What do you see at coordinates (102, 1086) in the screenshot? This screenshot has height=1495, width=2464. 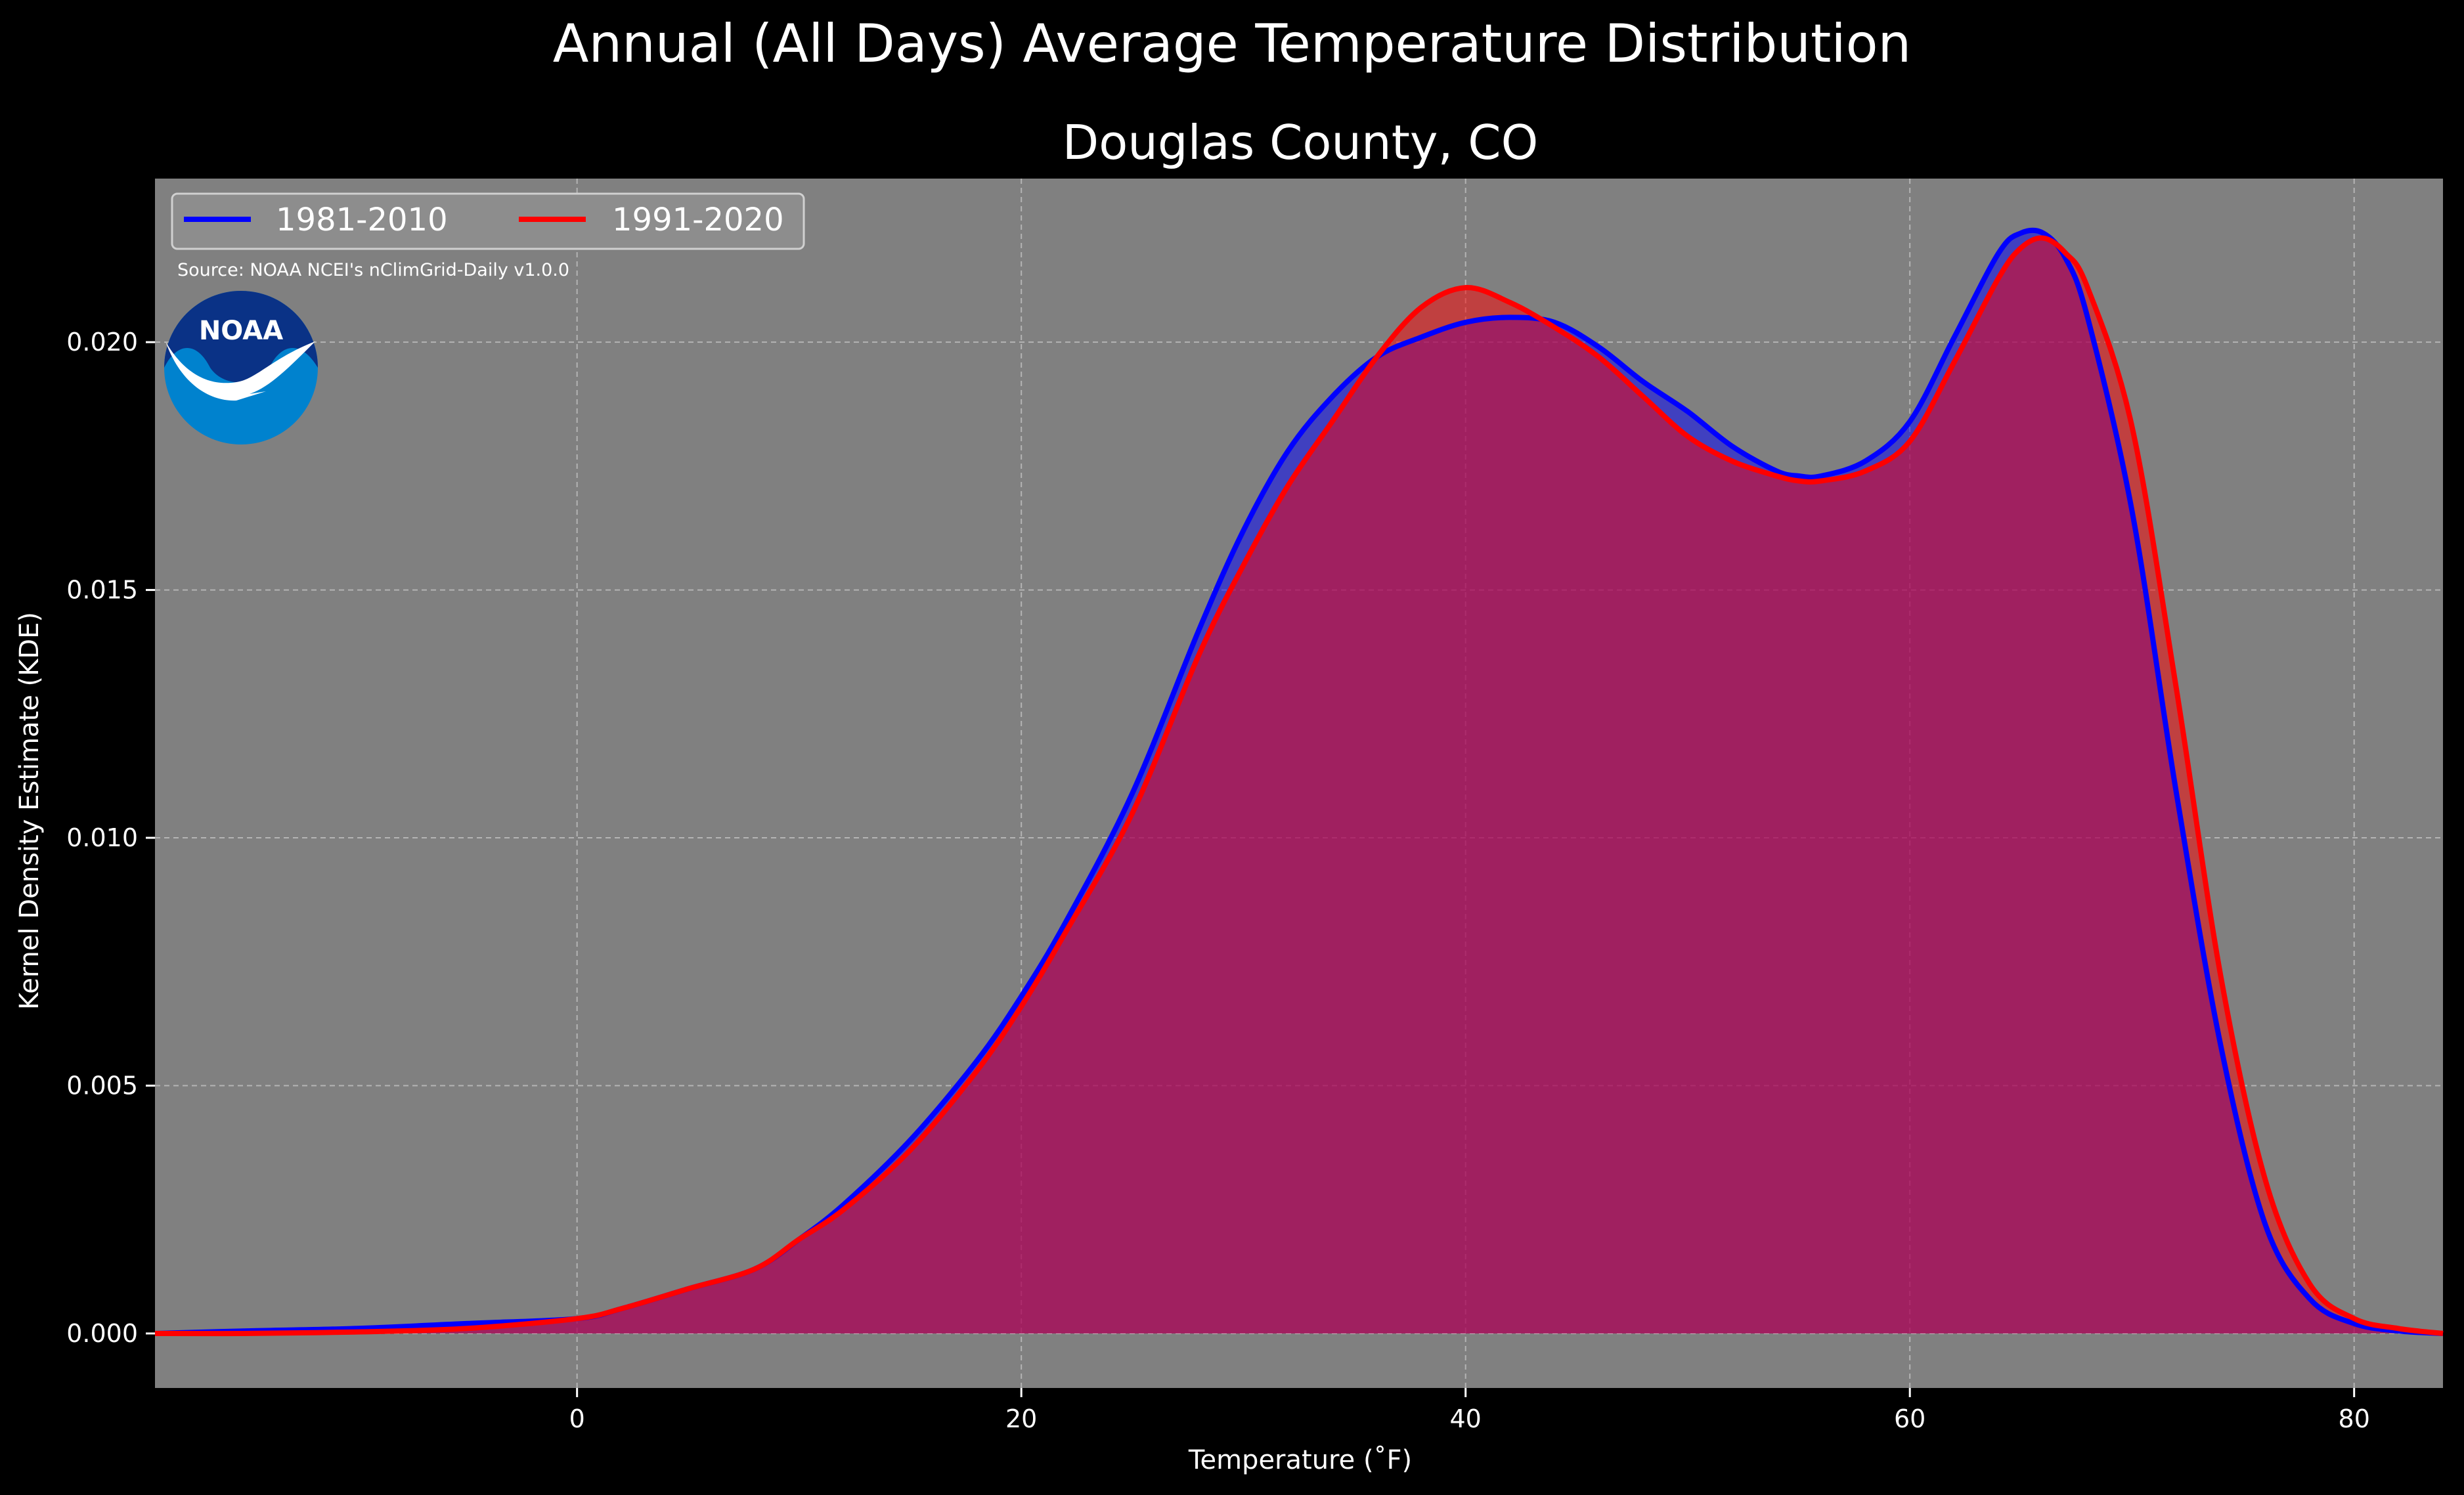 I see `y-tick-label: 0.005` at bounding box center [102, 1086].